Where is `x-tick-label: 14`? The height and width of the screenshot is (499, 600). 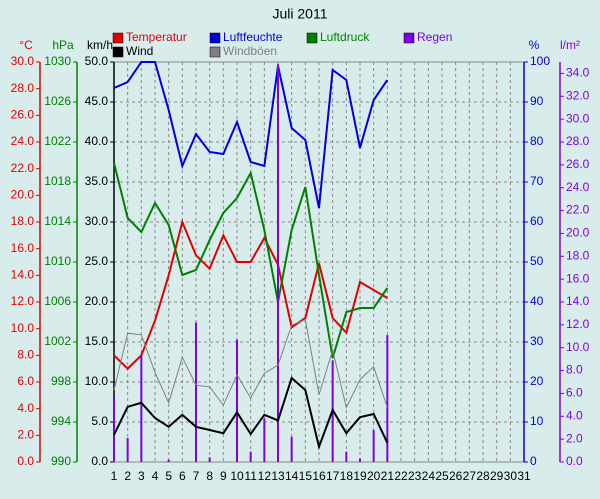 x-tick-label: 14 is located at coordinates (292, 476).